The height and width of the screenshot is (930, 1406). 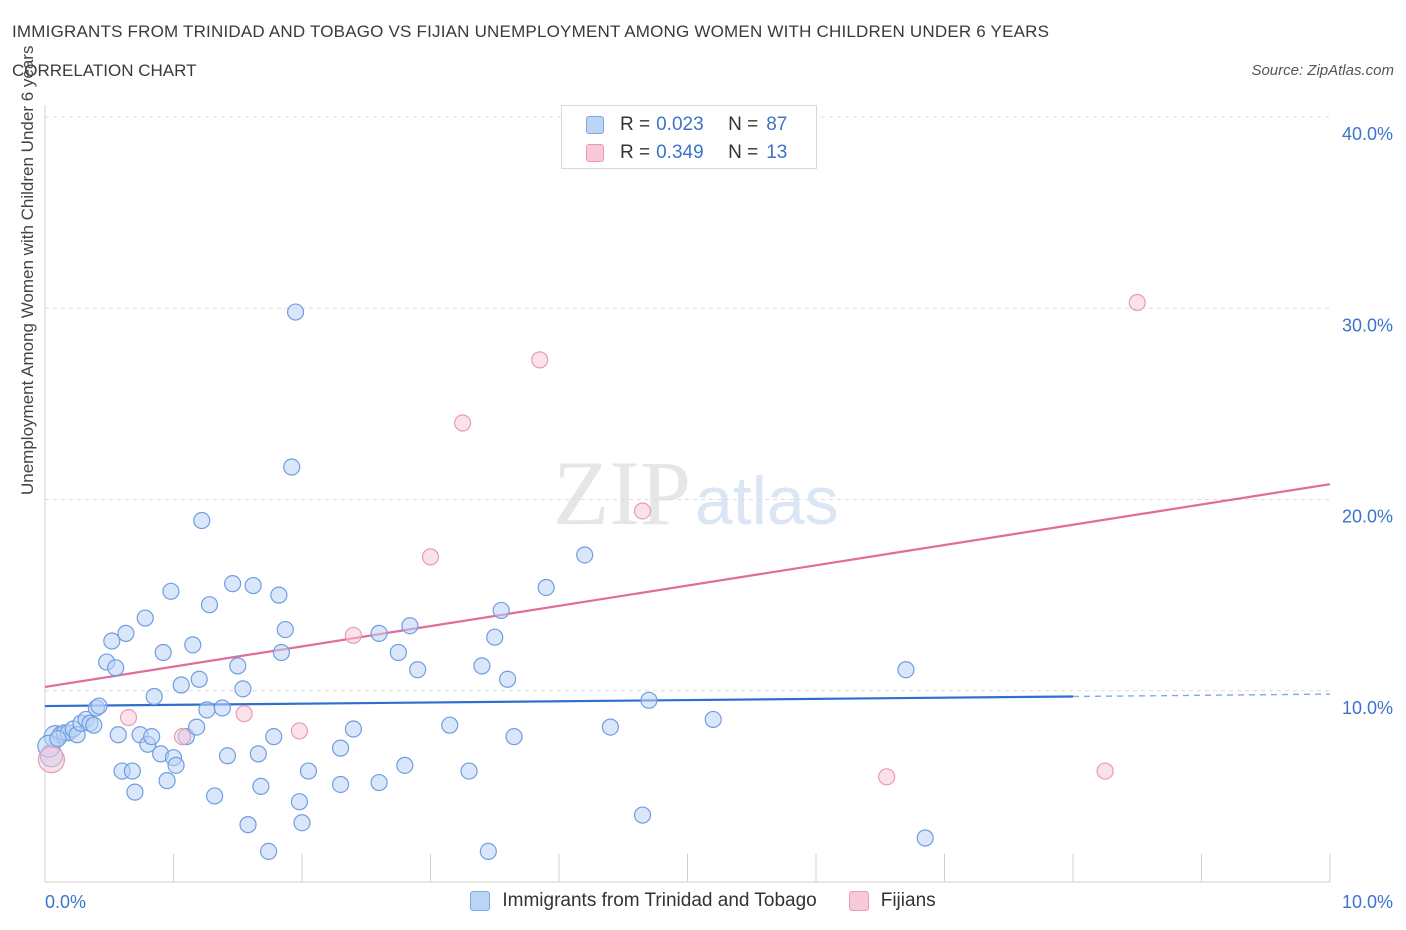 I want to click on stats-legend: R = 0.023 N = 87 R = 0.349 N = 13, so click(x=689, y=137).